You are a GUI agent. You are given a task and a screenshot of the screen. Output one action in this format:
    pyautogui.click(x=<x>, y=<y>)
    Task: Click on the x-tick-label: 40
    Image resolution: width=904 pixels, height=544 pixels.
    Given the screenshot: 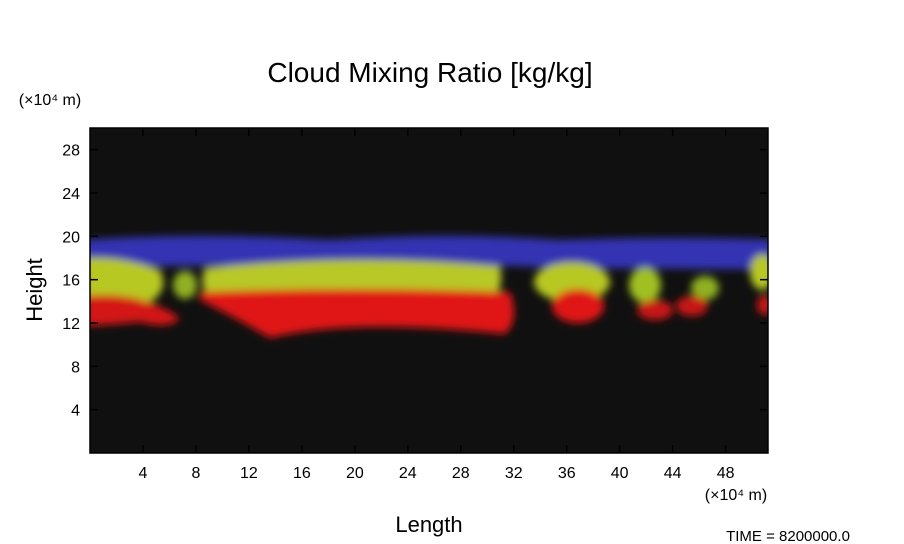 What is the action you would take?
    pyautogui.click(x=620, y=473)
    